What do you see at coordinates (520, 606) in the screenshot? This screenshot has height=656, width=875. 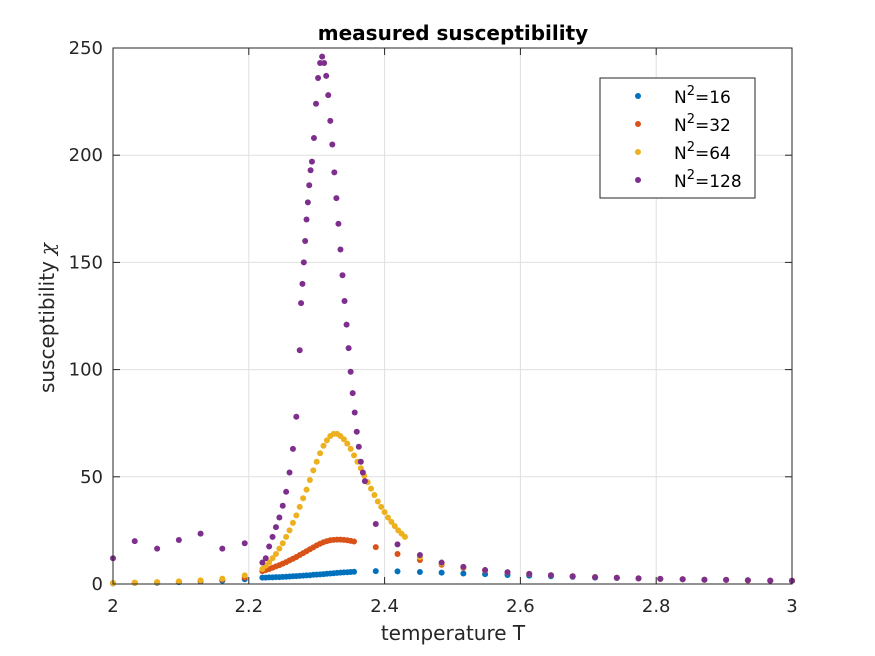 I see `x-tick-label: 2.6` at bounding box center [520, 606].